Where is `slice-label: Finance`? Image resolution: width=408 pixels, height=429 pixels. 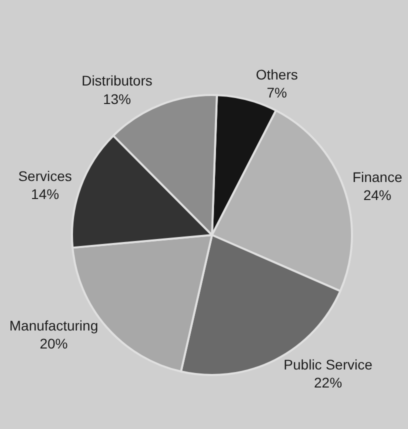 slice-label: Finance is located at coordinates (377, 177).